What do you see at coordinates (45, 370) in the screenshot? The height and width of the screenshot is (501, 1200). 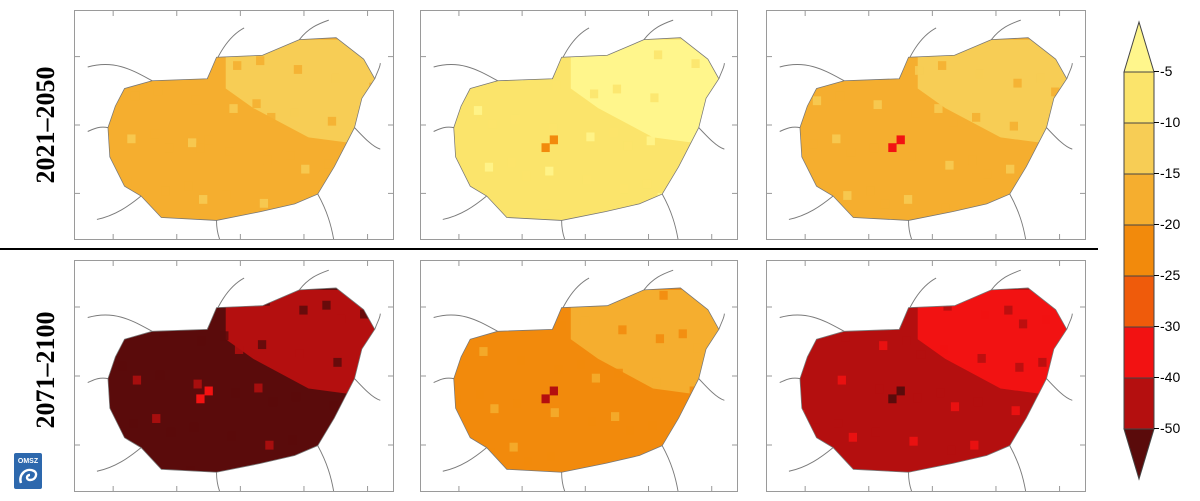 I see `period-label-2071-2100: 2071–2100` at bounding box center [45, 370].